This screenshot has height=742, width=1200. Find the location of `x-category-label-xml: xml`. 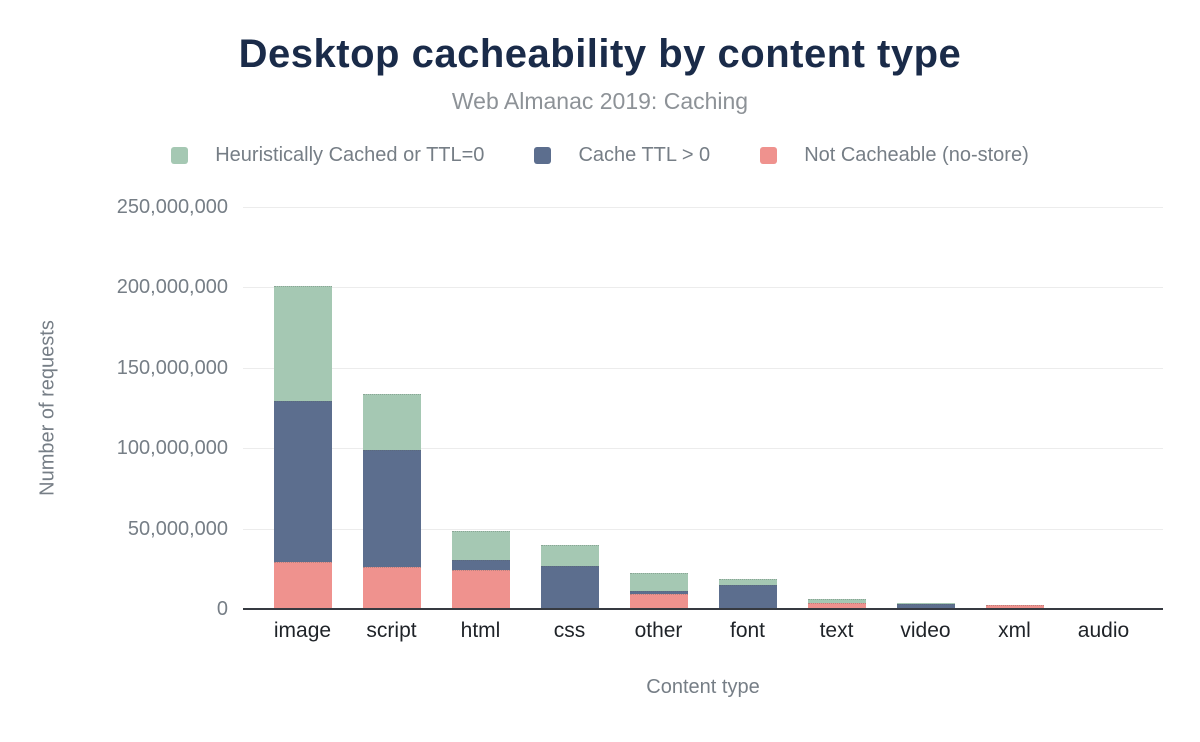

x-category-label-xml: xml is located at coordinates (1014, 630).